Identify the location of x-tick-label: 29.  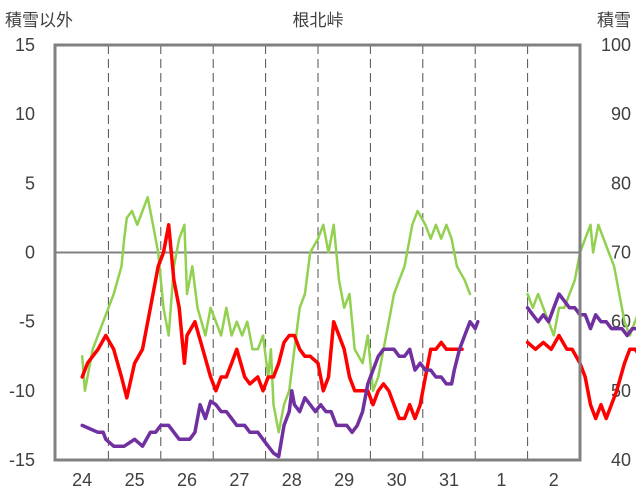
(344, 480).